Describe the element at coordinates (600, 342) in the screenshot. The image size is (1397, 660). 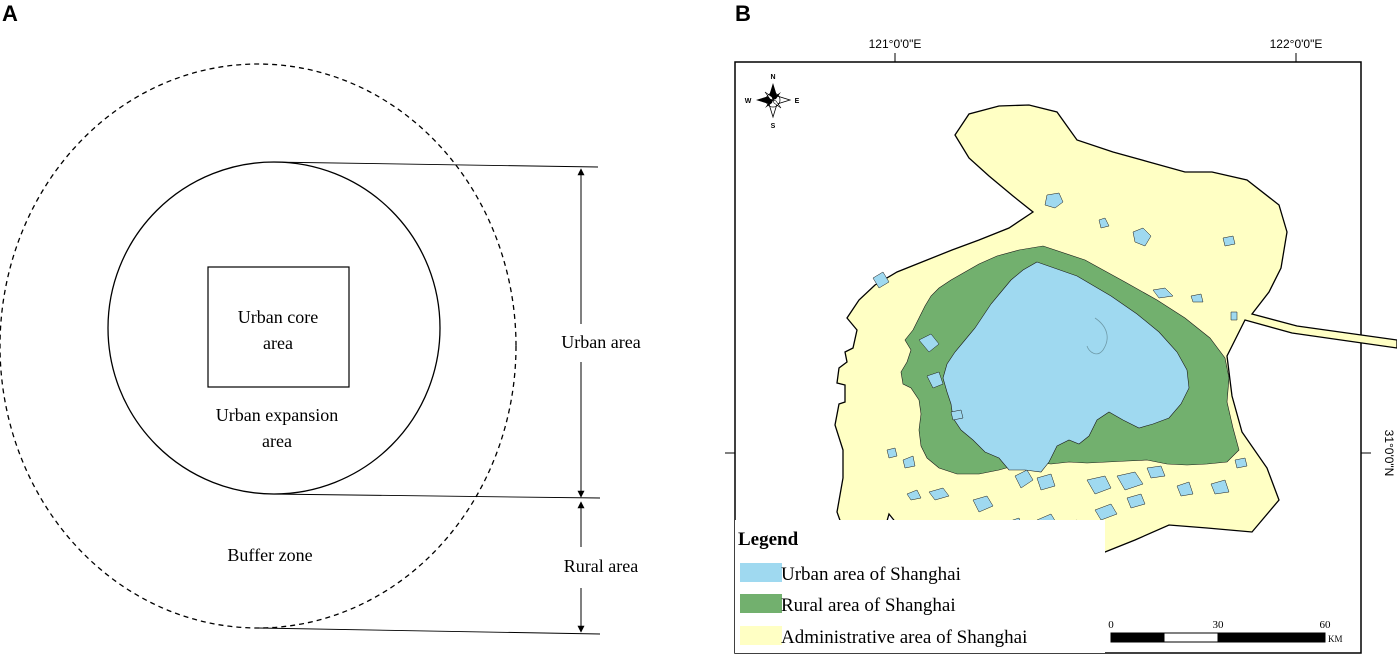
I see `urban-area-label: Urban area` at that location.